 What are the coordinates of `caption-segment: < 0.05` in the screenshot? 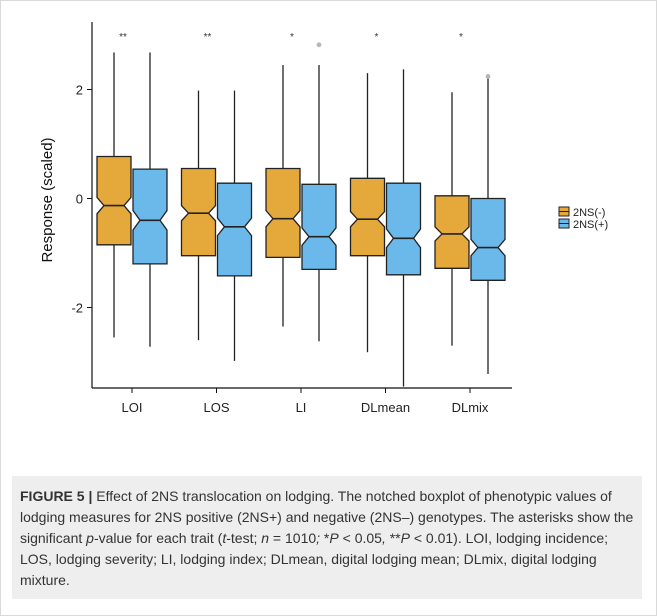 It's located at (360, 538).